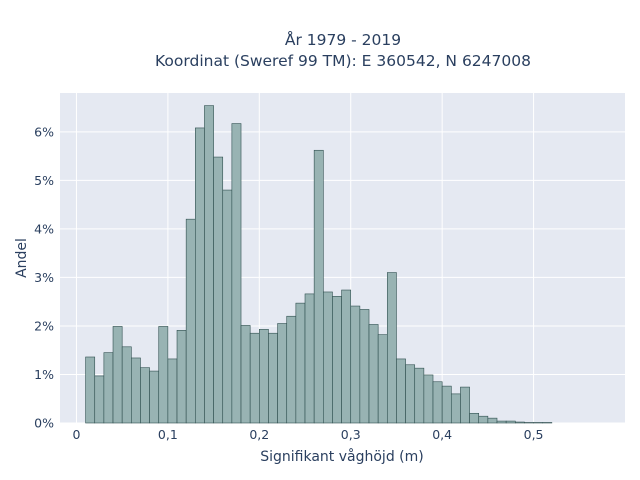 The image size is (640, 480). I want to click on x-tick-label: 0,1, so click(168, 434).